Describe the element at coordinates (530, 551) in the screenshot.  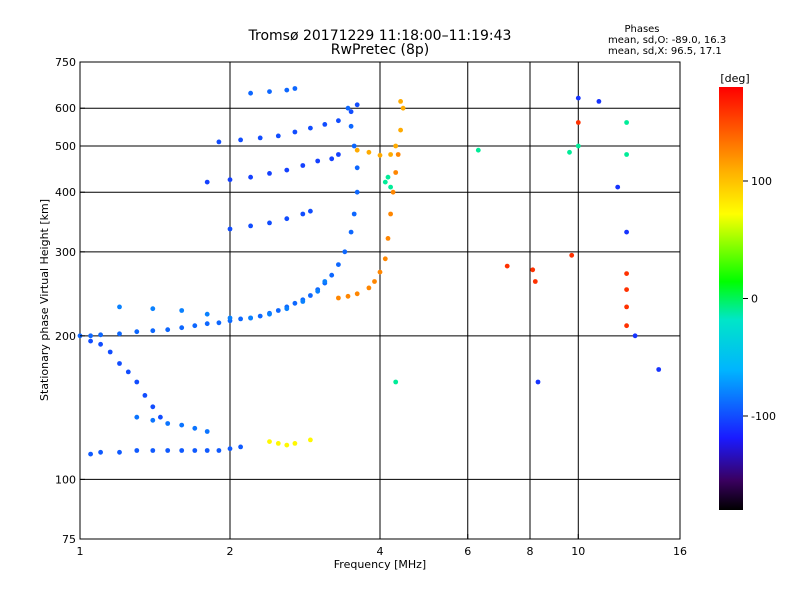
I see `x-tick-label: 8` at that location.